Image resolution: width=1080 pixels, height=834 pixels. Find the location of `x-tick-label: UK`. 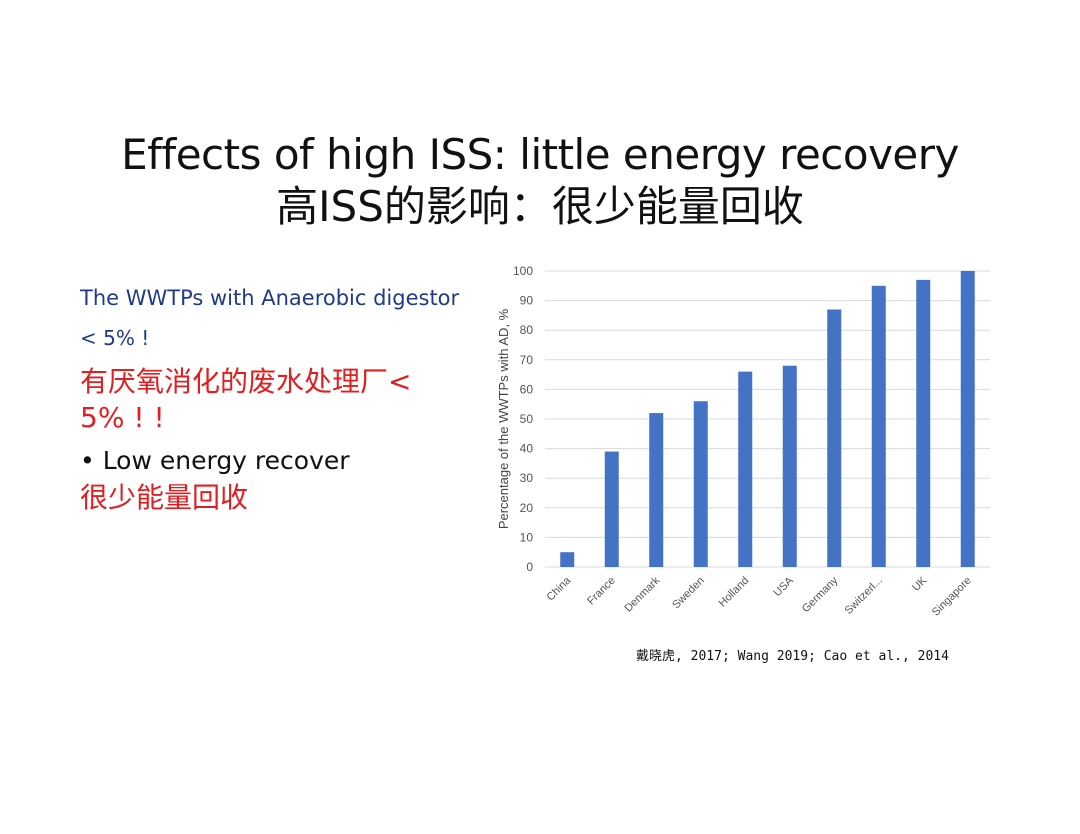

x-tick-label: UK is located at coordinates (920, 584).